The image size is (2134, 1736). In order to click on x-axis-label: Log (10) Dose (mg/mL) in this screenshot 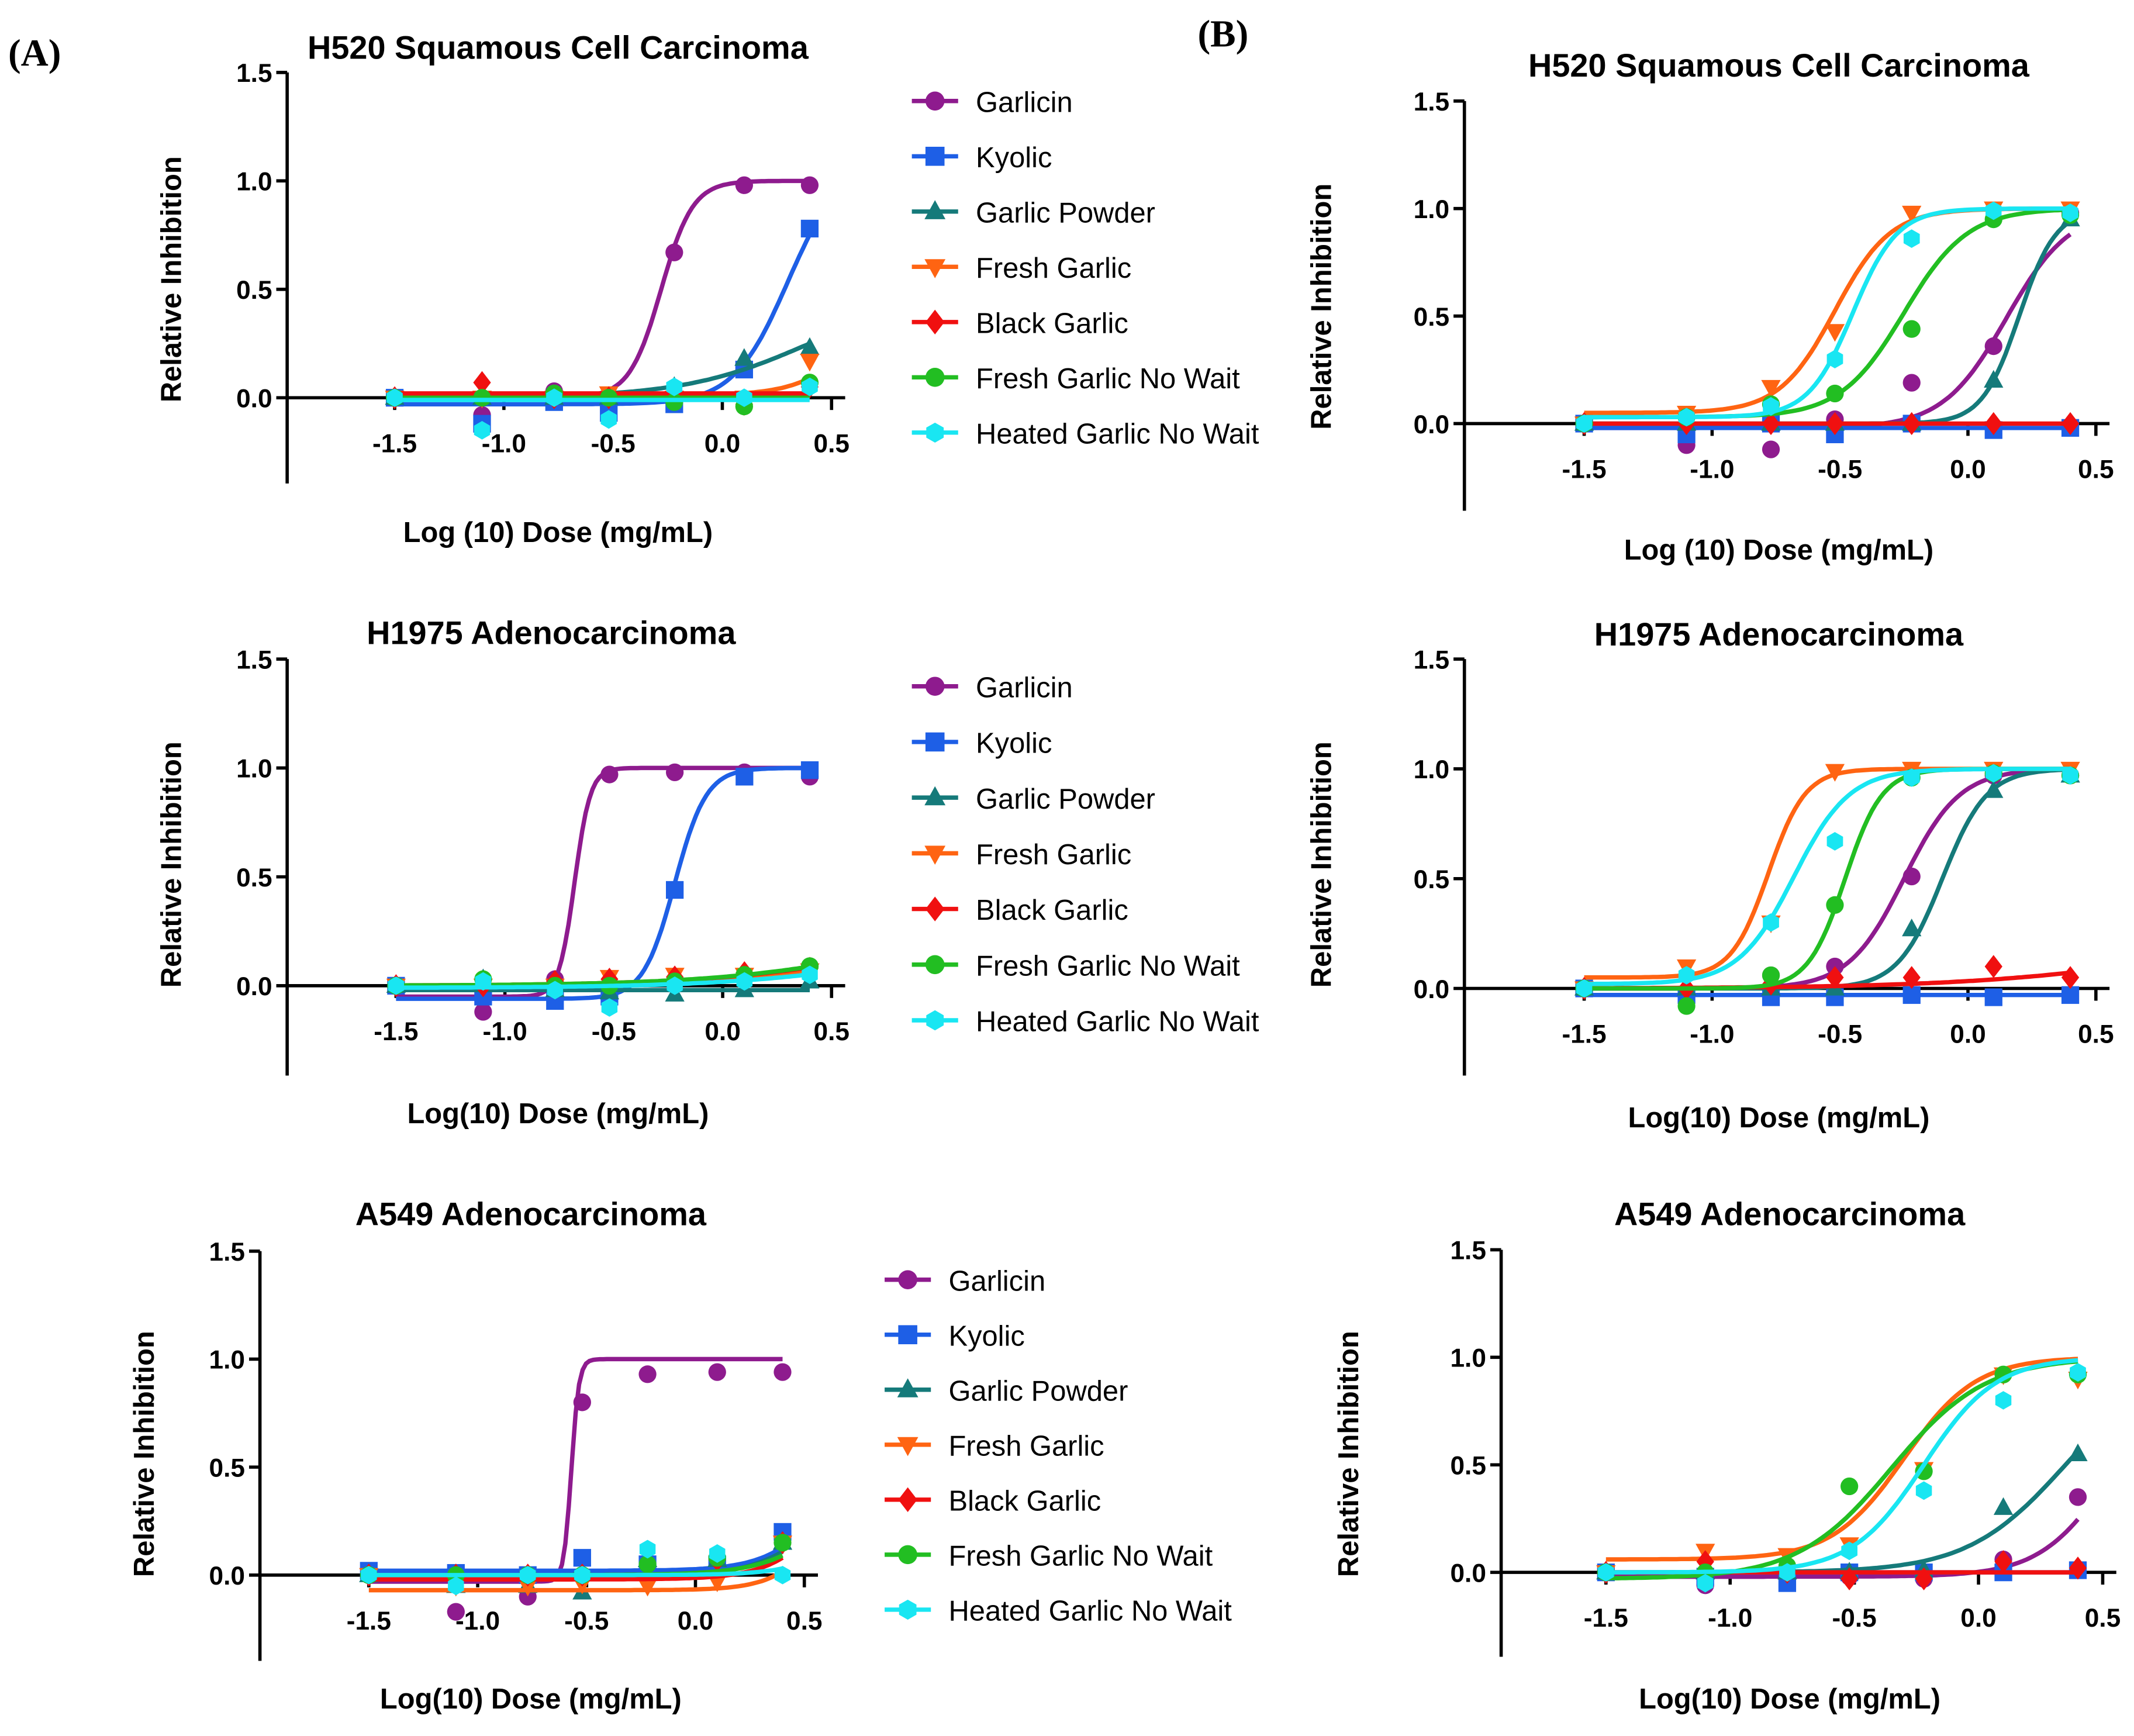, I will do `click(1779, 550)`.